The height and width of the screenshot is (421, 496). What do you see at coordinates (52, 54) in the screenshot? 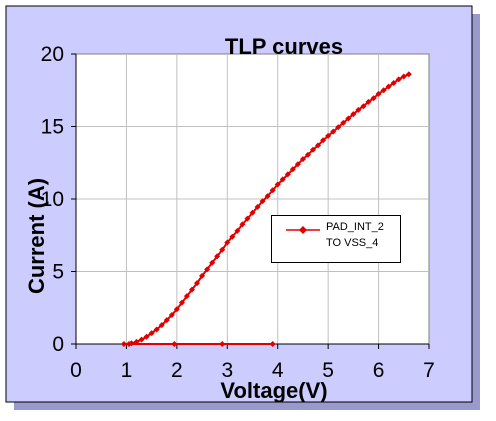
I see `y-tick-label: 20` at bounding box center [52, 54].